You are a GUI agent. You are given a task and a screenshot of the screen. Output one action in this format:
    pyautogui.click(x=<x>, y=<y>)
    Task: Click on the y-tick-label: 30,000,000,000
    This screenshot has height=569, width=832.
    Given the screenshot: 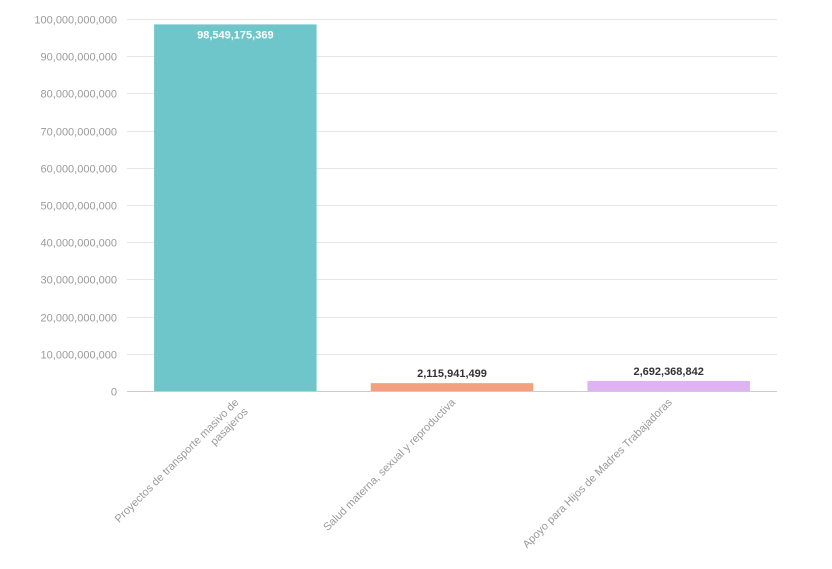 What is the action you would take?
    pyautogui.click(x=79, y=281)
    